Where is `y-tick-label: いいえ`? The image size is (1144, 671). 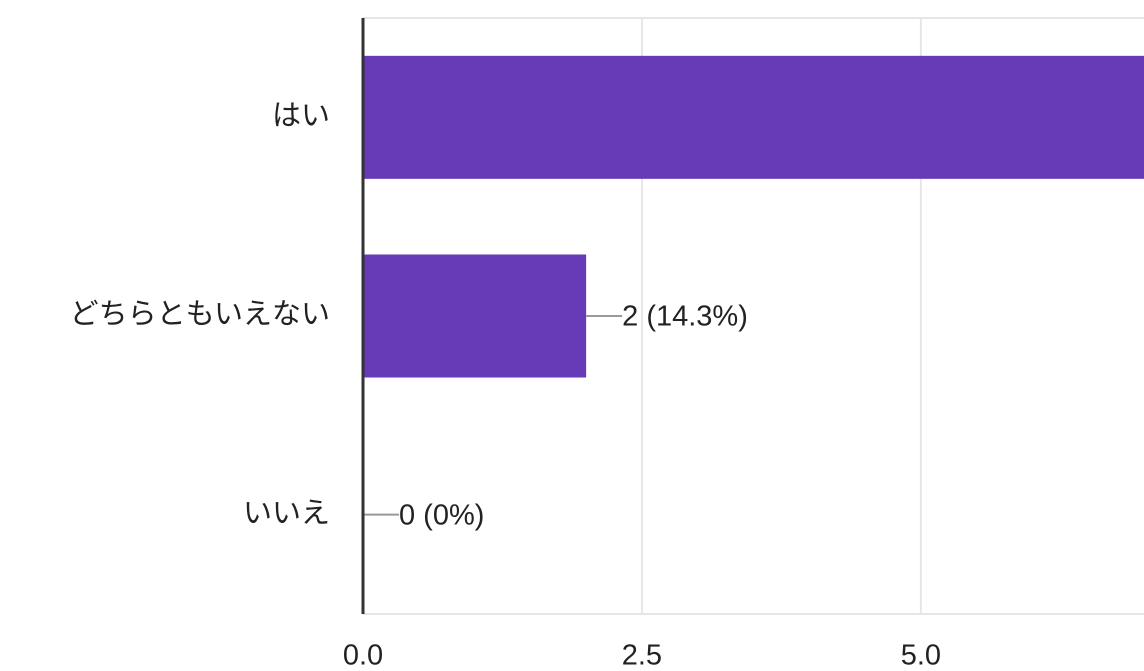 y-tick-label: いいえ is located at coordinates (286, 513).